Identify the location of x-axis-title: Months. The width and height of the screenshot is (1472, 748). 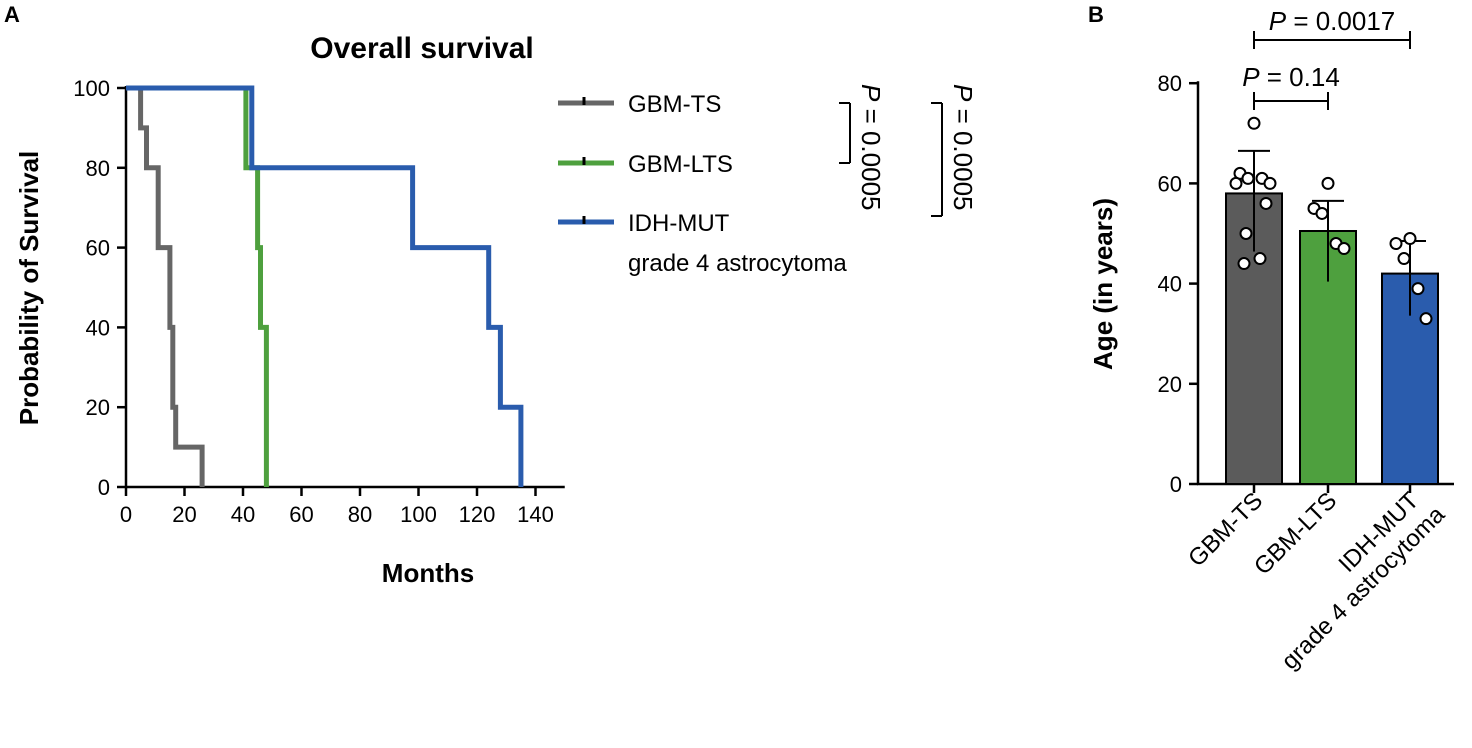
(428, 573).